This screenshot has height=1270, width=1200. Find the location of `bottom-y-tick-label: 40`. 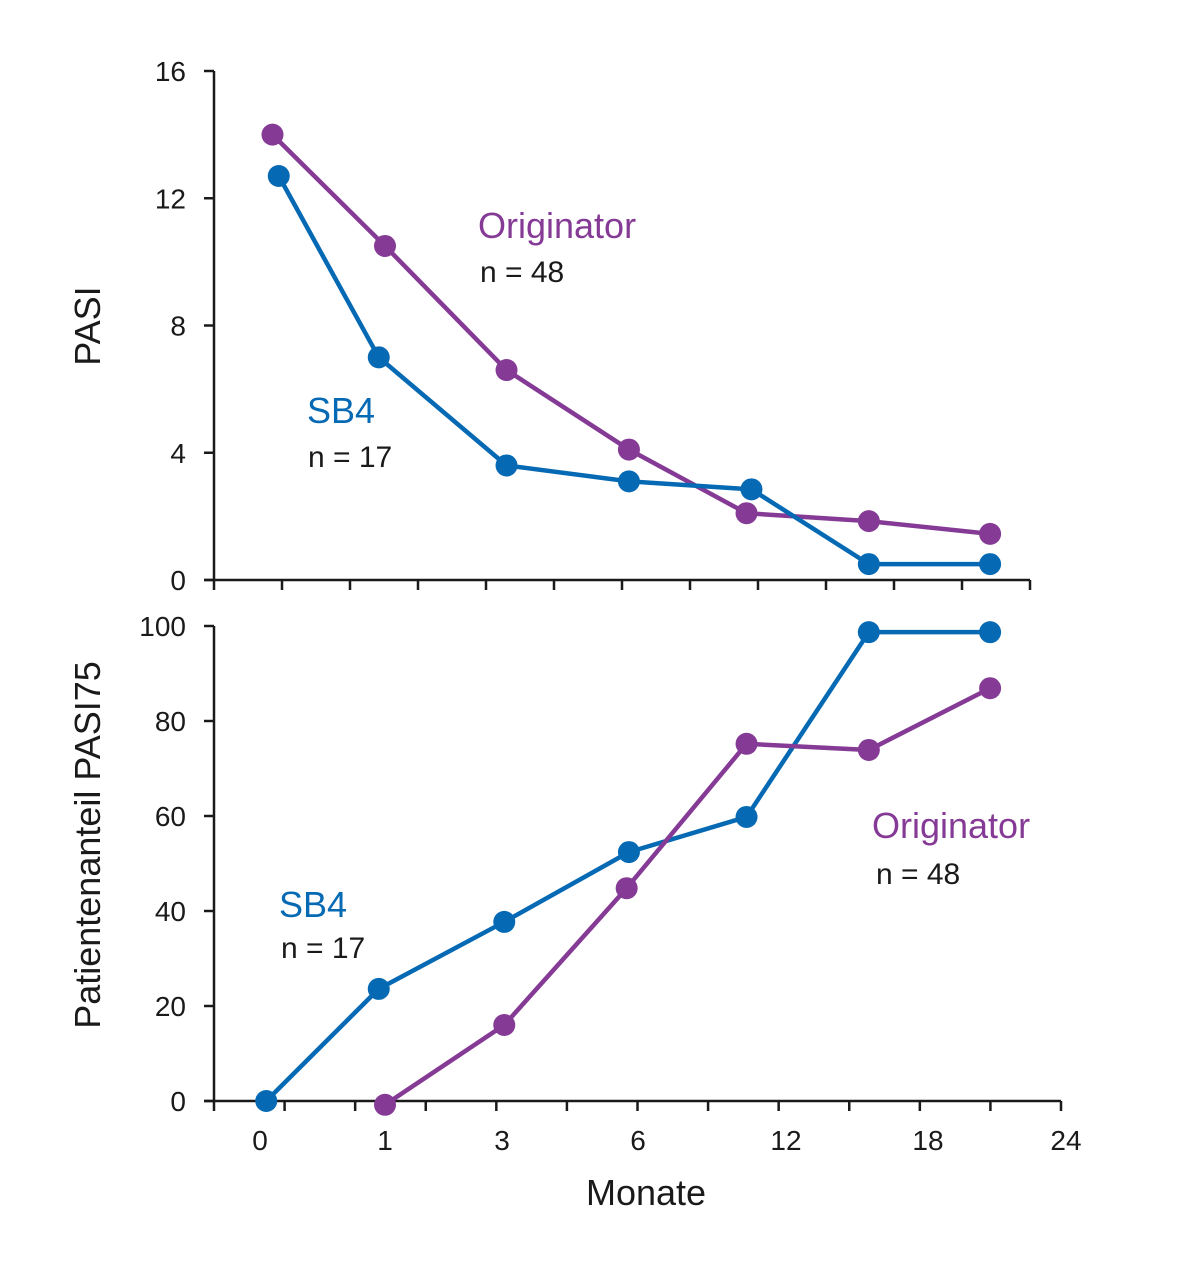

bottom-y-tick-label: 40 is located at coordinates (170, 911).